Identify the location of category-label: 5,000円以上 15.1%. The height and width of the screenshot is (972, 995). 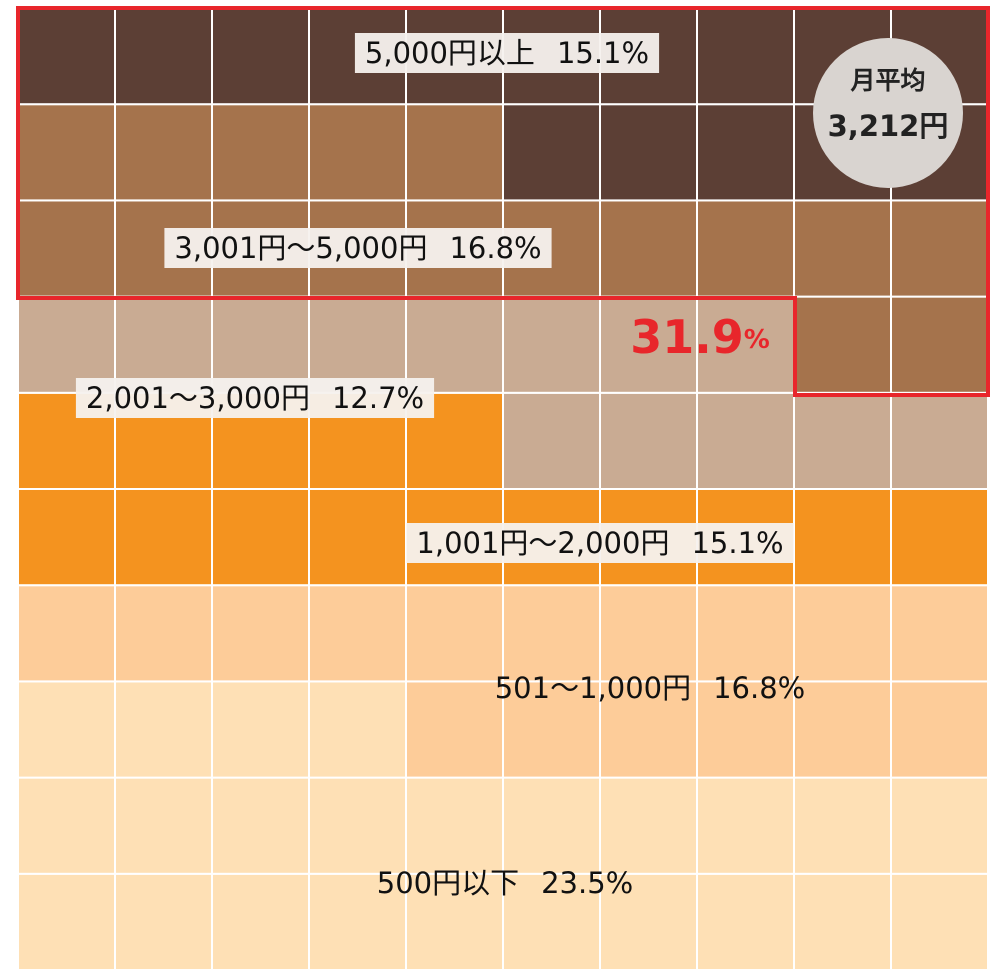
(507, 53).